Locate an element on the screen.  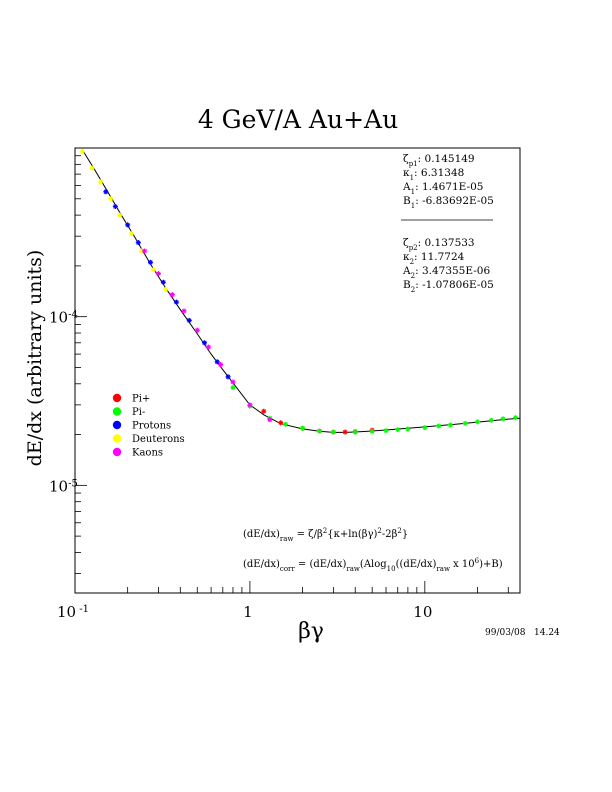
timestamp: 99/03/08 14.24 is located at coordinates (522, 633).